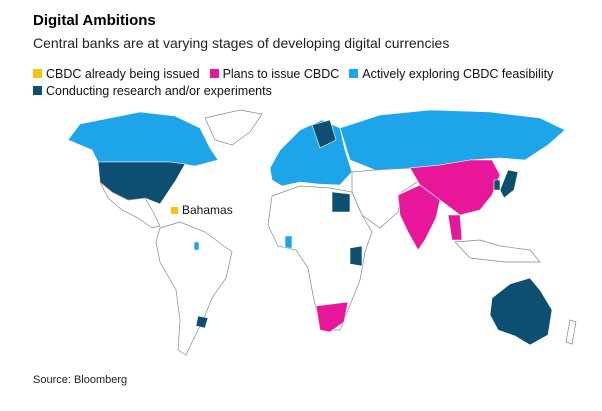 The width and height of the screenshot is (602, 411). I want to click on legend-item: Actively exploring CBDC feasibility, so click(451, 74).